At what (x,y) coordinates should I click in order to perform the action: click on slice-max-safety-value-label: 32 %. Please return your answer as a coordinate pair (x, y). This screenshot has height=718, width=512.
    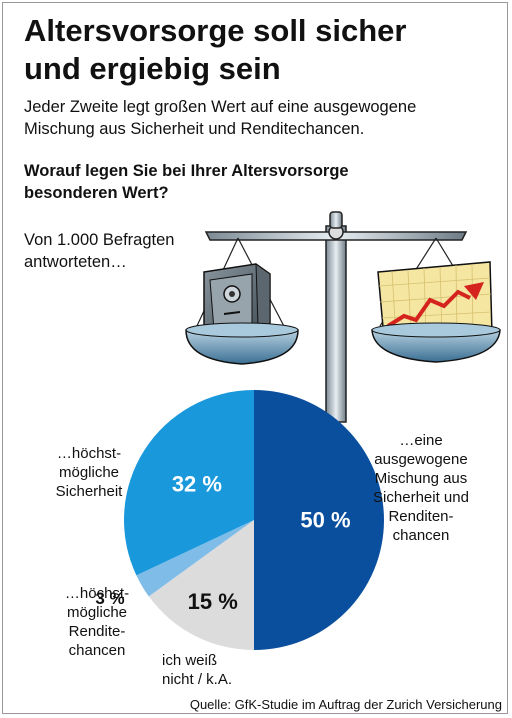
    Looking at the image, I should click on (197, 484).